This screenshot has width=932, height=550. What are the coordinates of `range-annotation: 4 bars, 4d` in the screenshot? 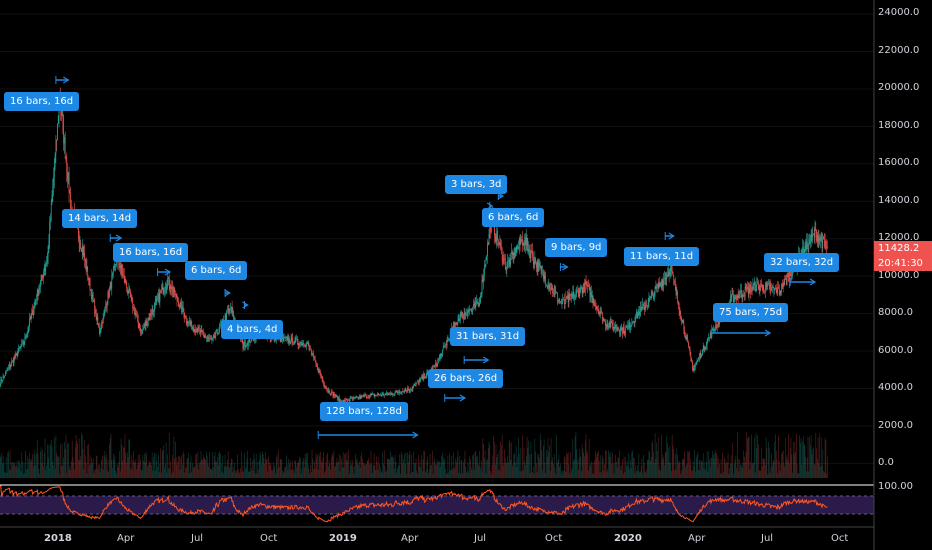 It's located at (252, 329).